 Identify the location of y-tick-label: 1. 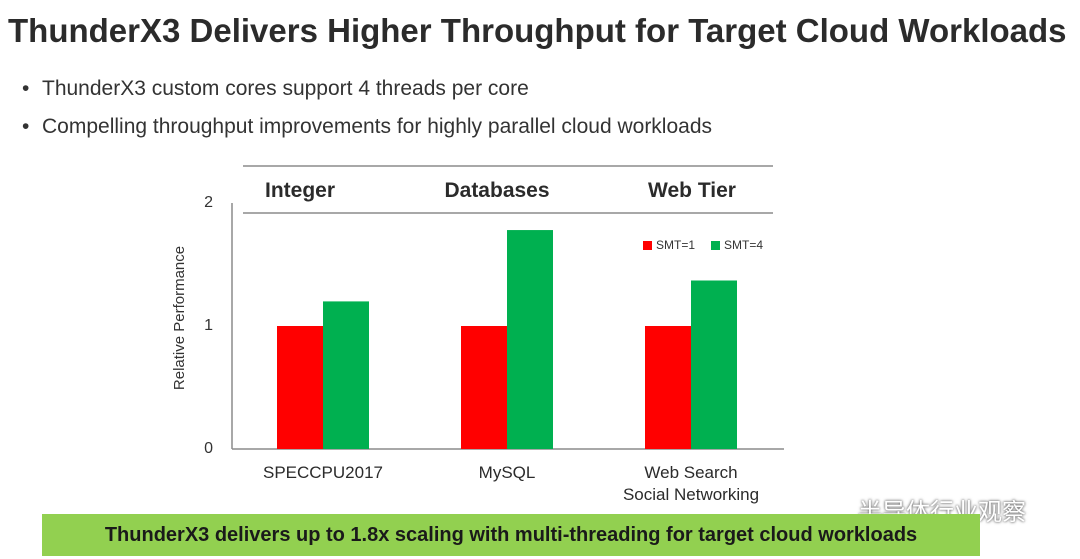
(208, 325).